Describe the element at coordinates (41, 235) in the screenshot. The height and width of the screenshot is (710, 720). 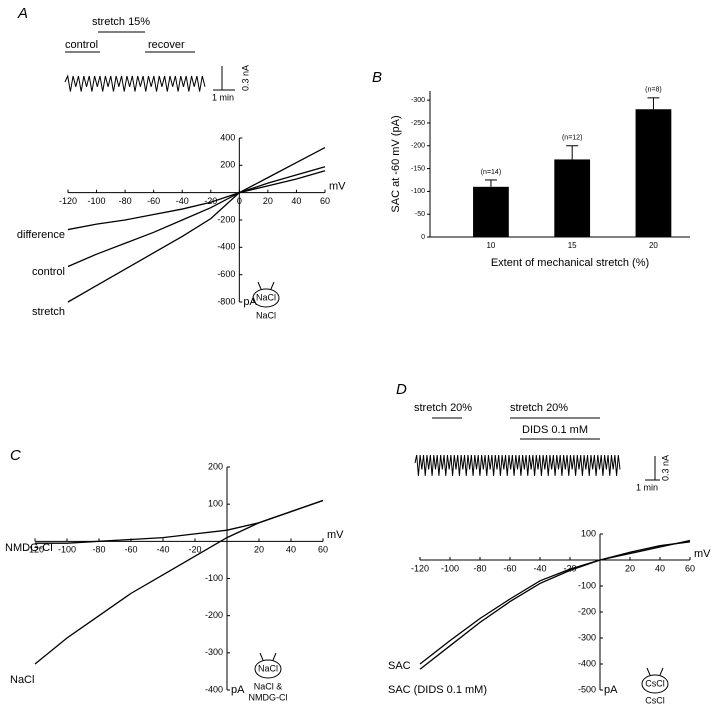
I see `series-label: difference` at that location.